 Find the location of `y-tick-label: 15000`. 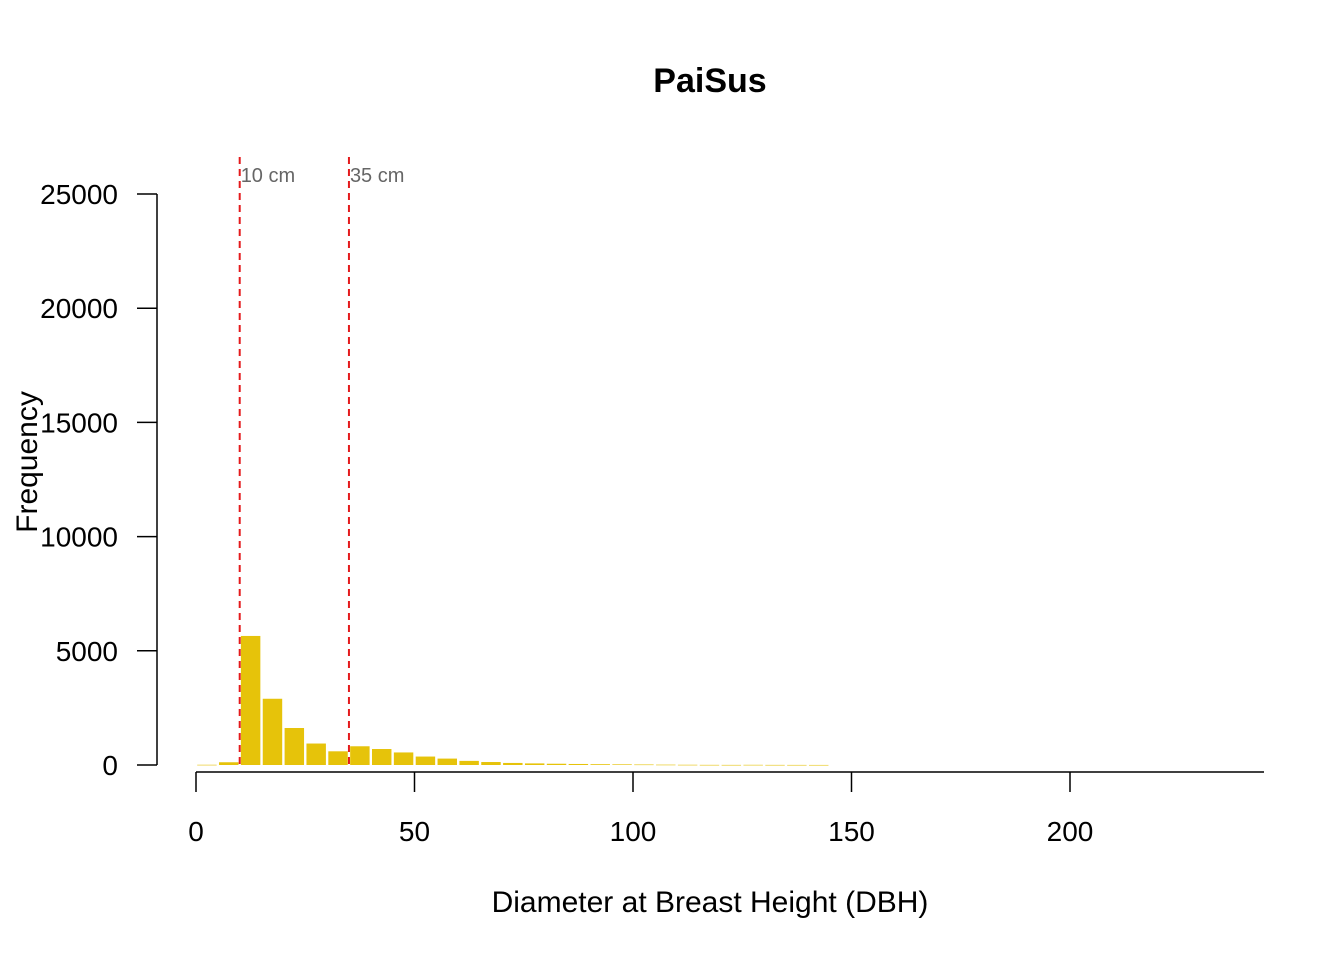

y-tick-label: 15000 is located at coordinates (79, 422).